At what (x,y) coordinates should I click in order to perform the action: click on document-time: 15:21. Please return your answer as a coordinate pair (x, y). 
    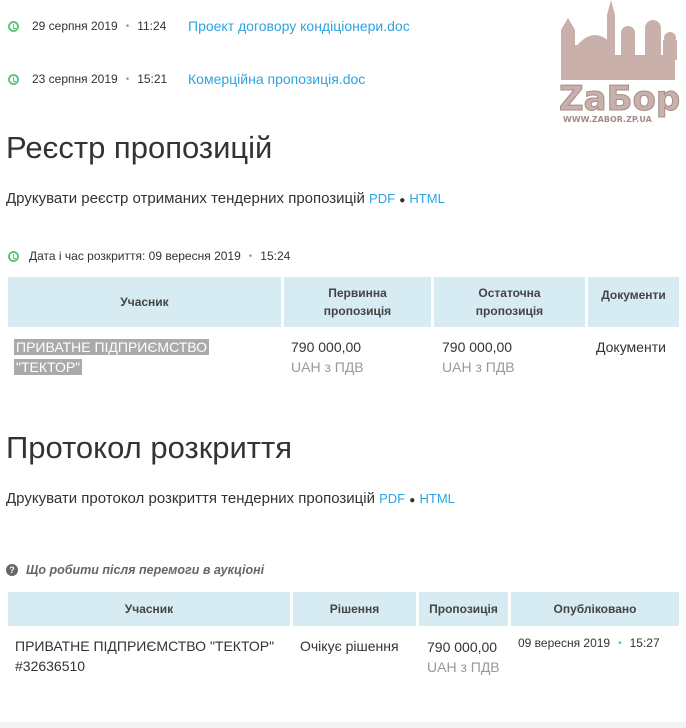
    Looking at the image, I should click on (152, 79).